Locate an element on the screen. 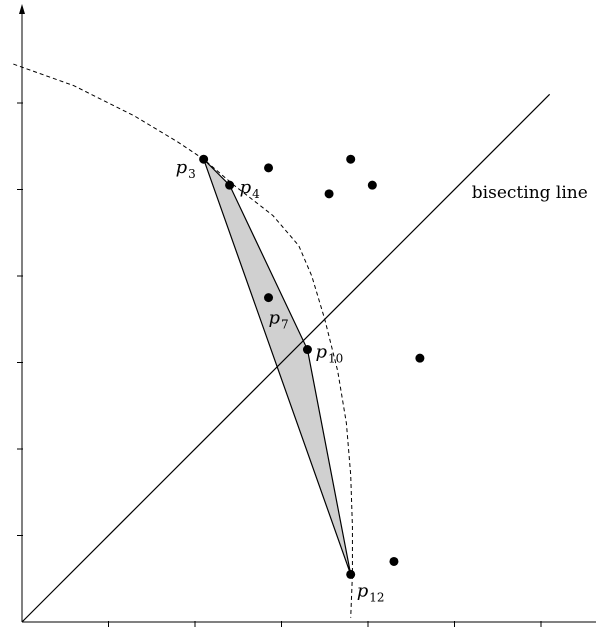  point-p10 is located at coordinates (307, 350).